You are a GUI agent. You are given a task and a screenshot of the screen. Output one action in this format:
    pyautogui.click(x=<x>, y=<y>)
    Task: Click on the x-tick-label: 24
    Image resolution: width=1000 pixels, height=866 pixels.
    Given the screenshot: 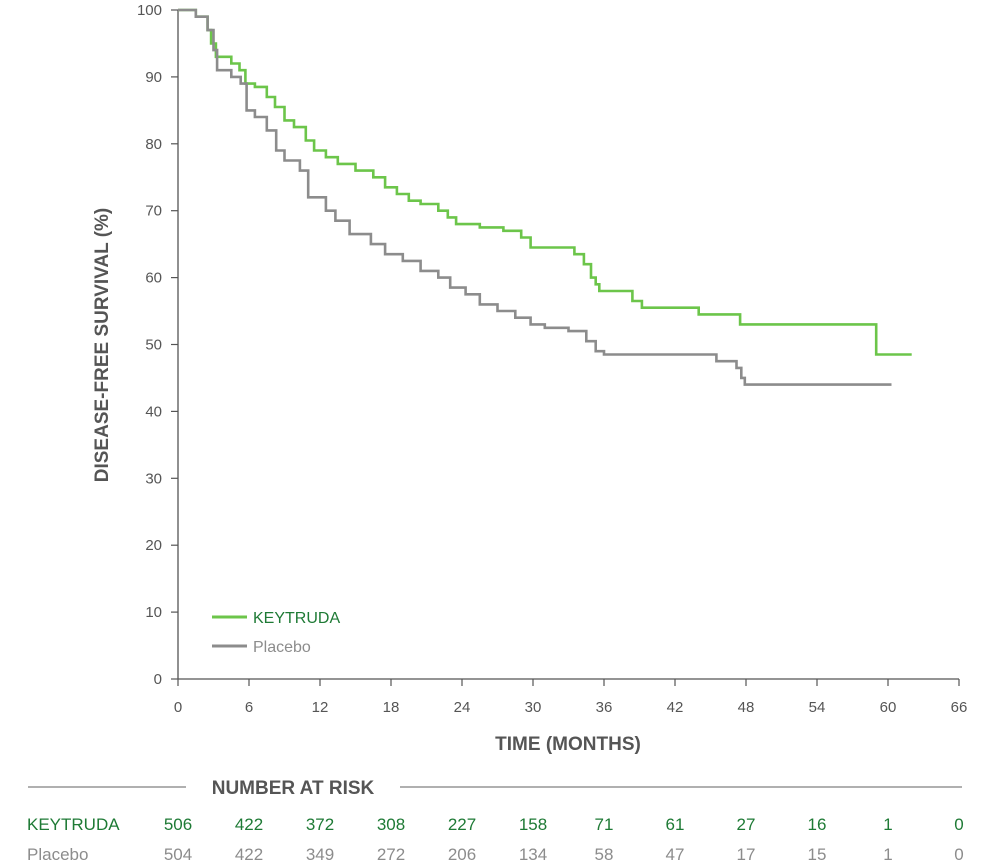 What is the action you would take?
    pyautogui.click(x=462, y=707)
    